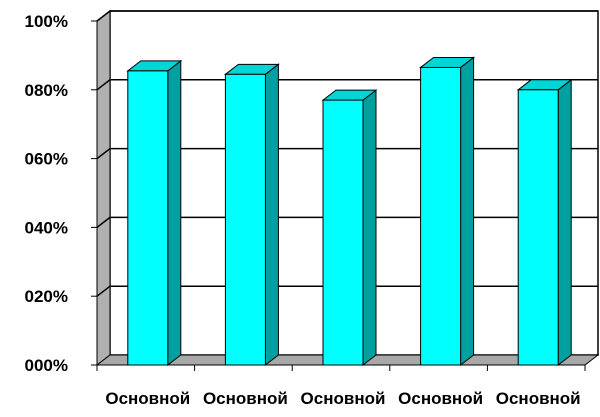  I want to click on side-wall, so click(103, 188).